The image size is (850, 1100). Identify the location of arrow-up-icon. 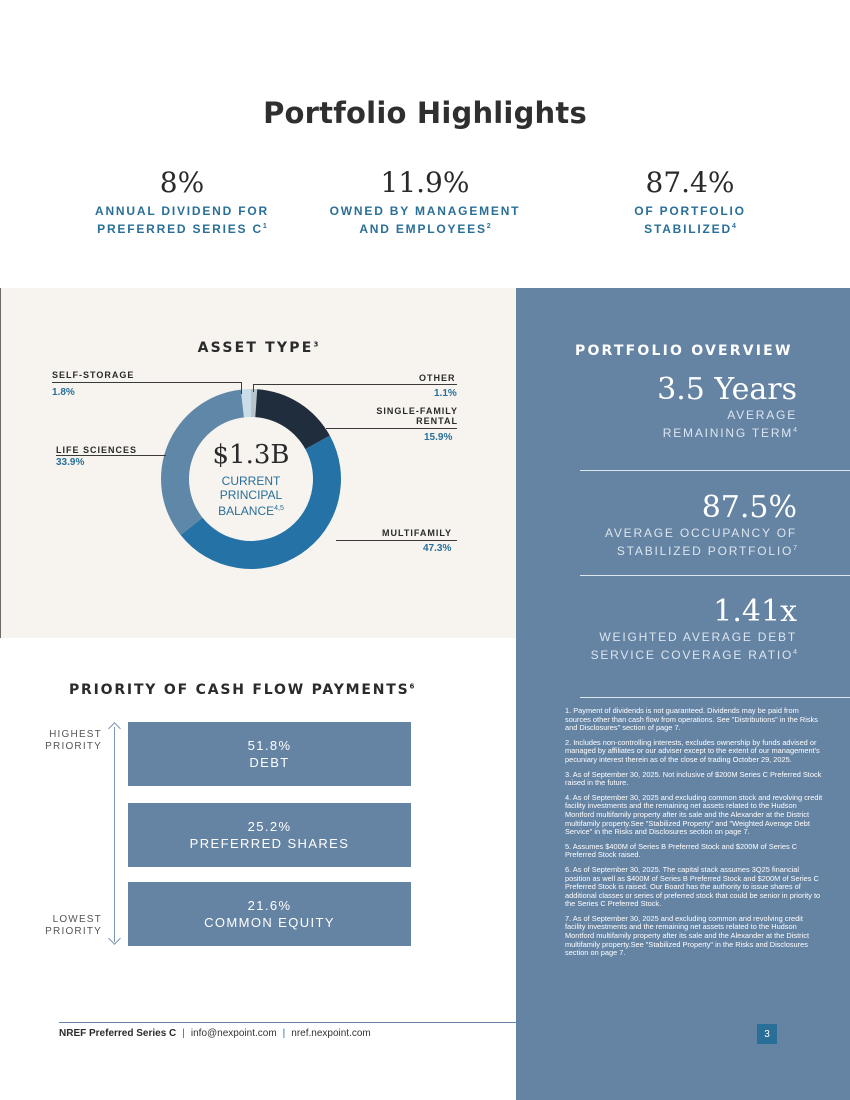
(114, 728).